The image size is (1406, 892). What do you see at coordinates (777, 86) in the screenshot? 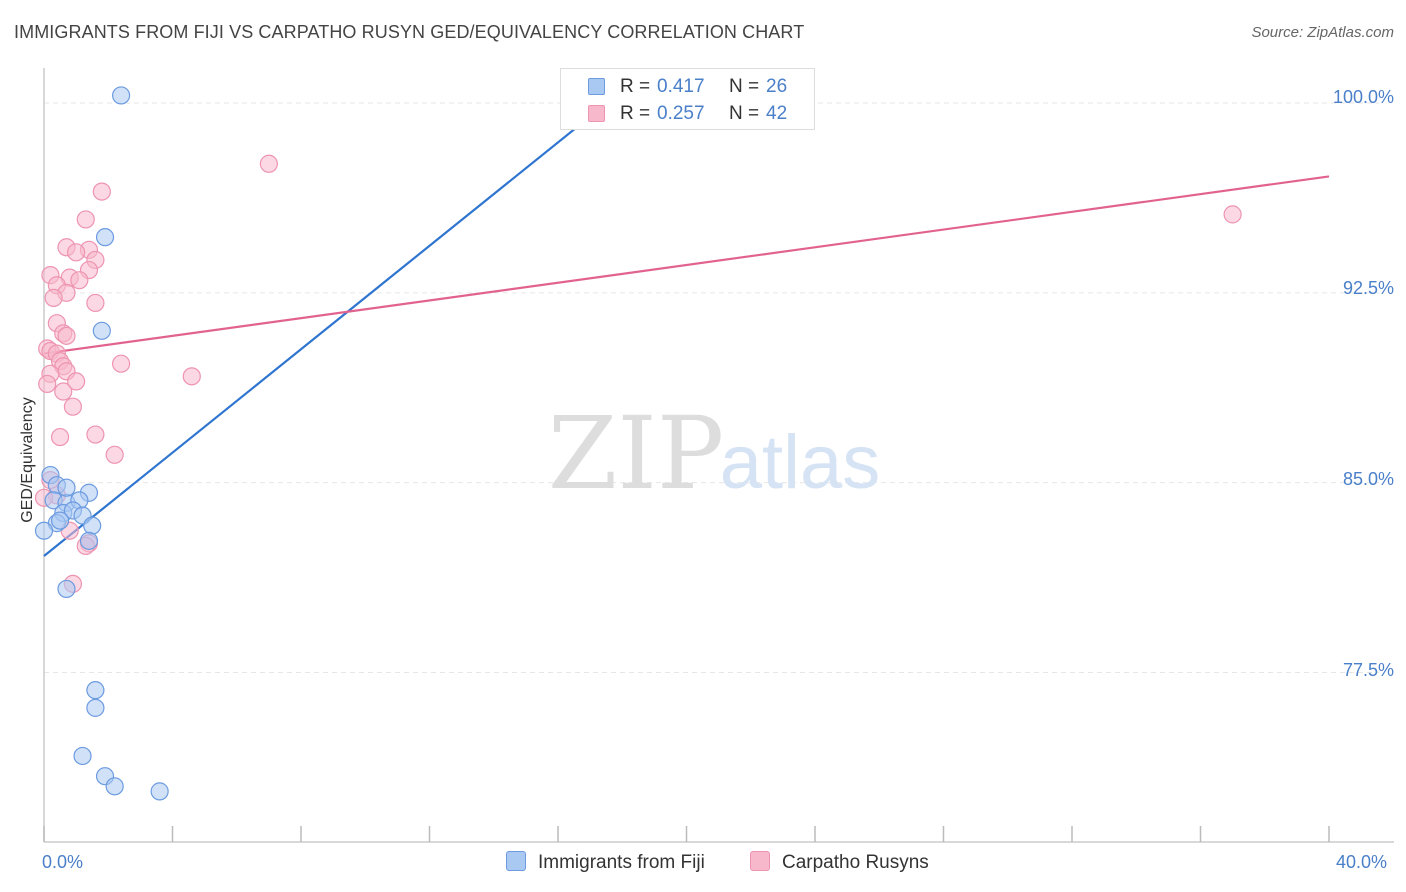
I see `fiji-n-value: 26` at bounding box center [777, 86].